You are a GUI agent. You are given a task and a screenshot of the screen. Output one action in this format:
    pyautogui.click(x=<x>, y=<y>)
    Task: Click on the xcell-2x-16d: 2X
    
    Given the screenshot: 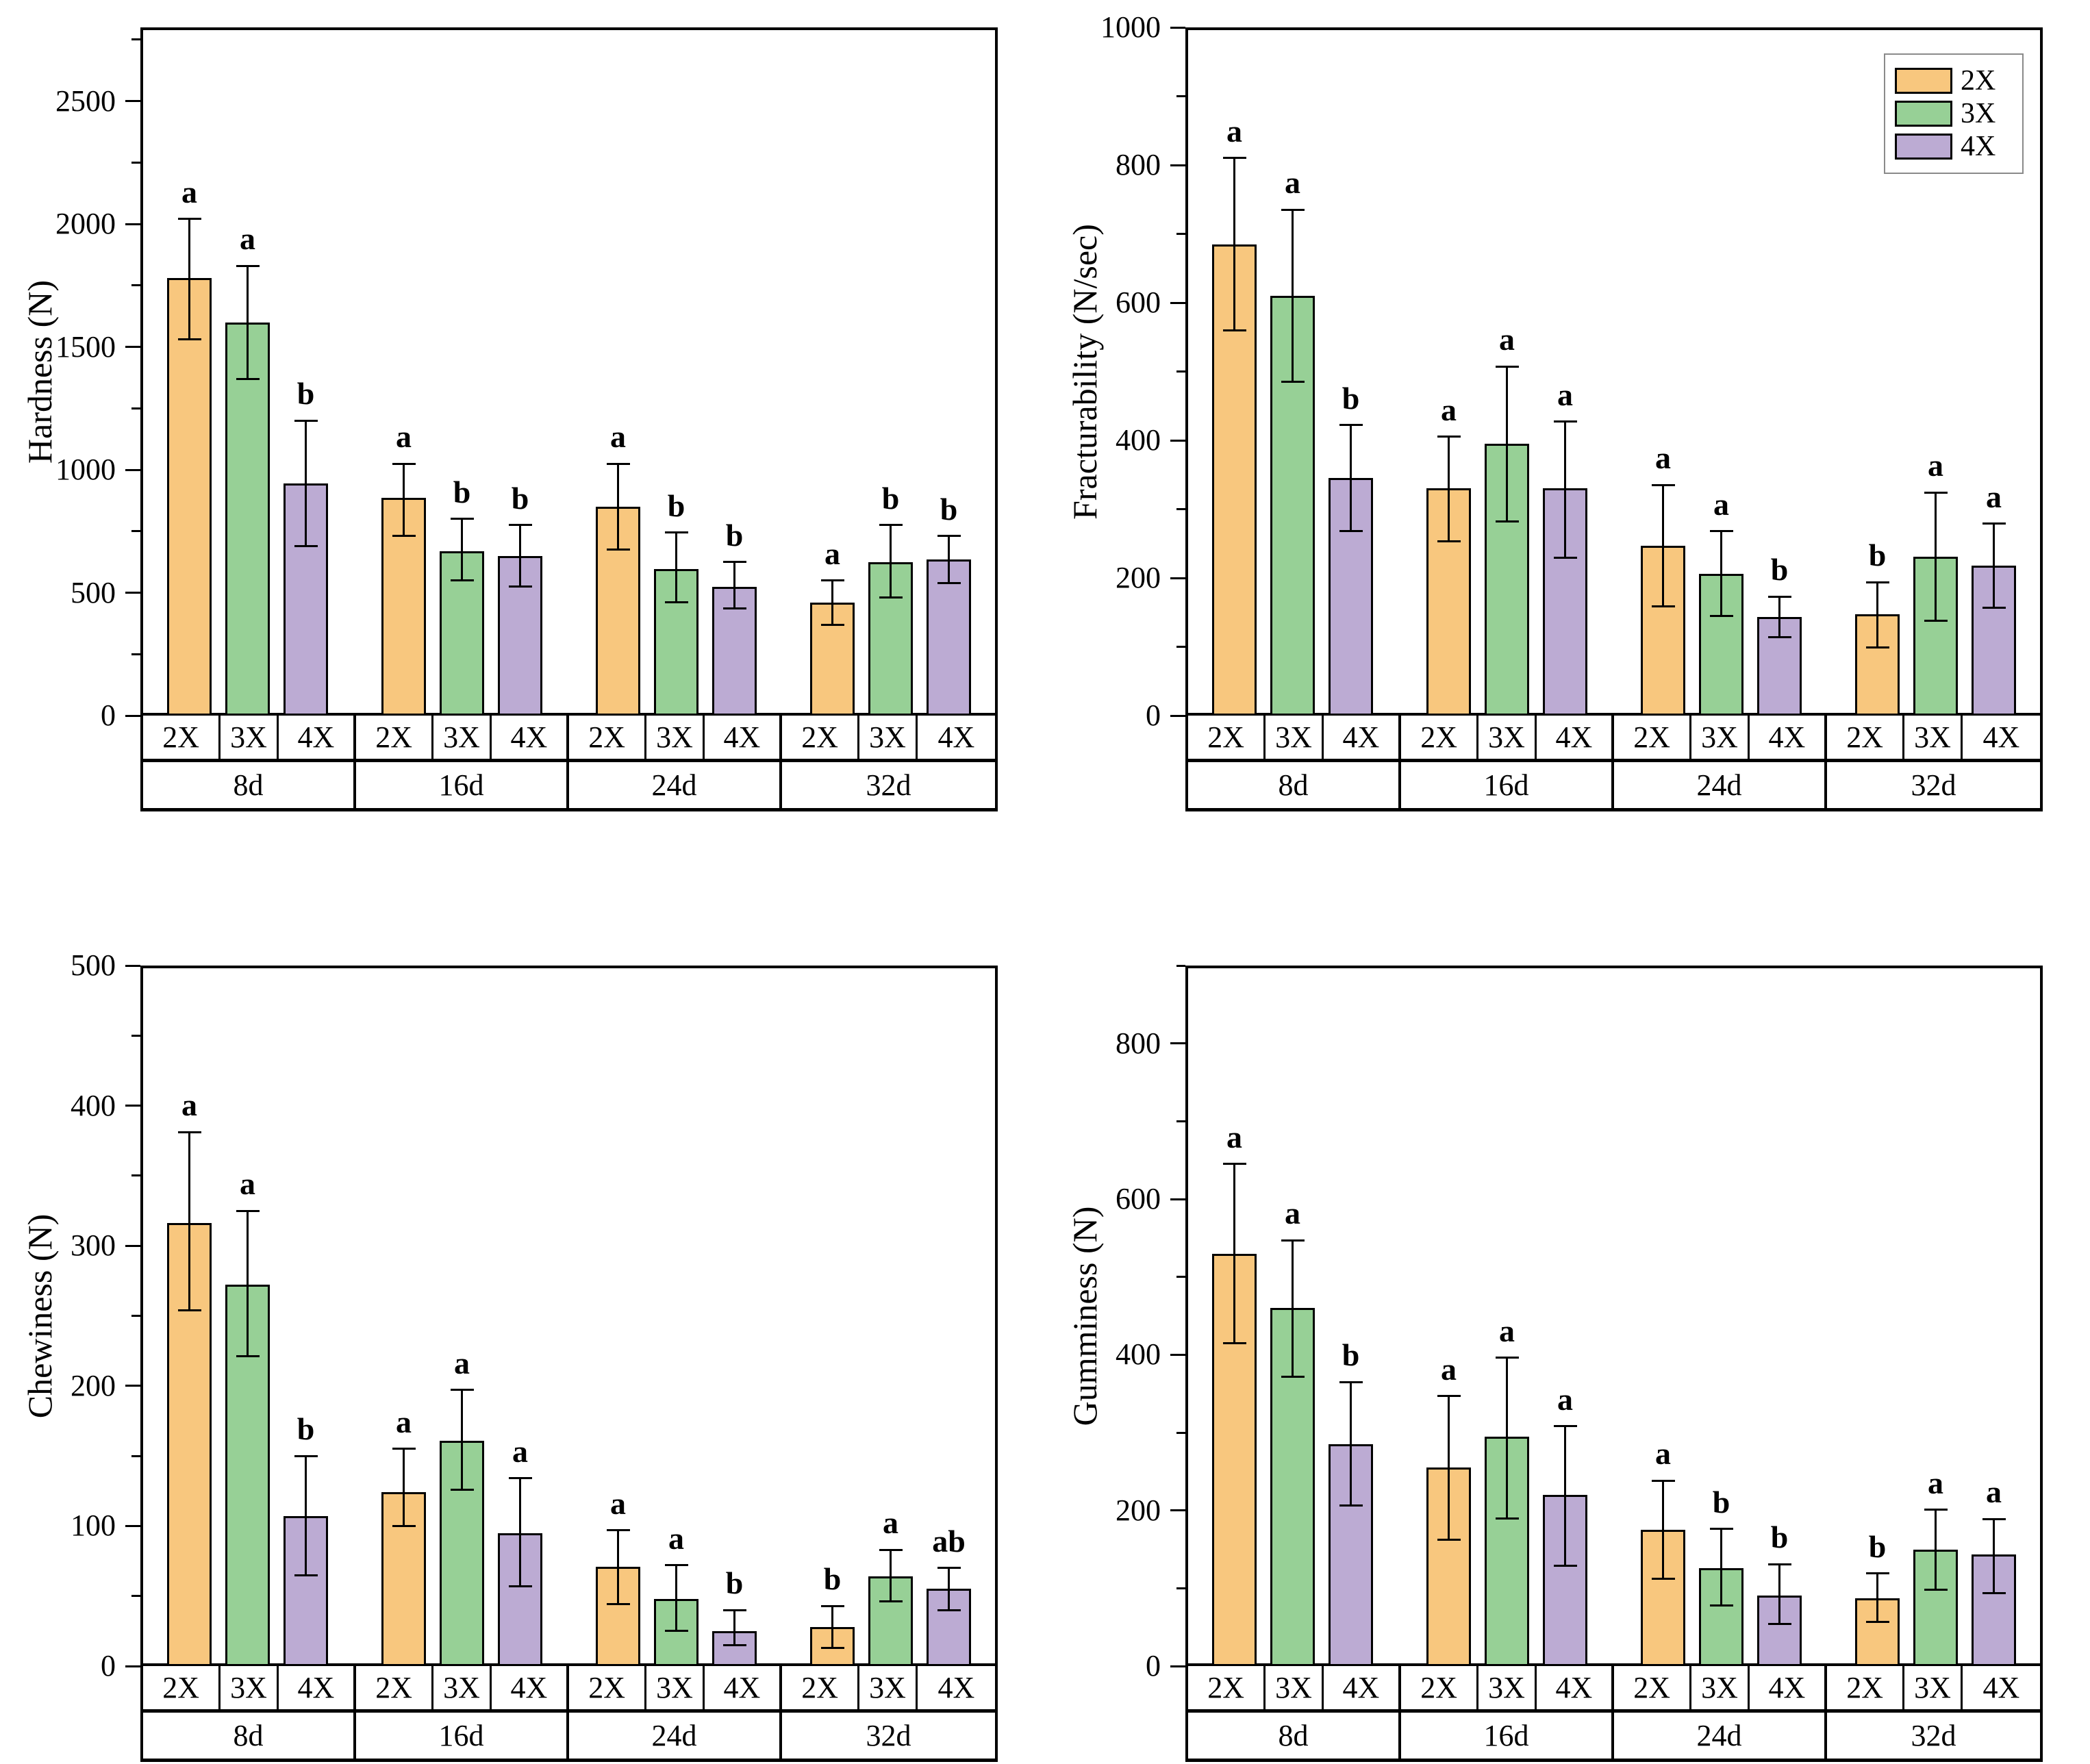 What is the action you would take?
    pyautogui.click(x=1440, y=1687)
    